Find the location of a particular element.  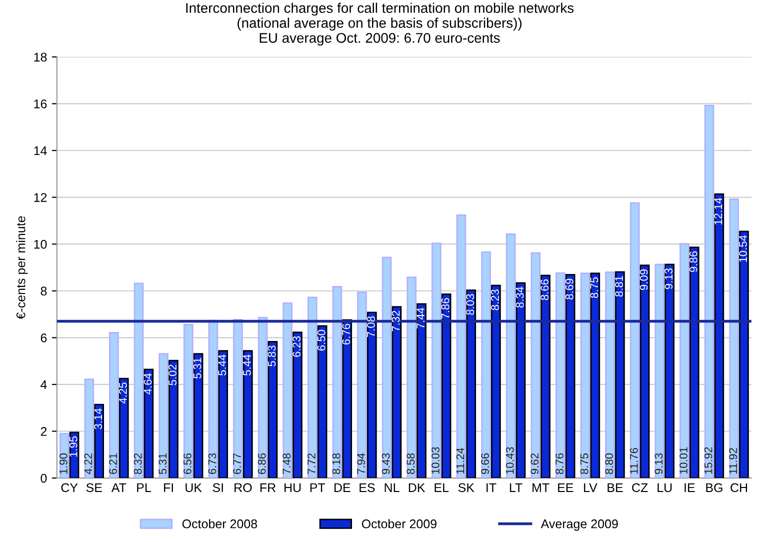

y-axis-title: €-cents per minute is located at coordinates (22, 268).